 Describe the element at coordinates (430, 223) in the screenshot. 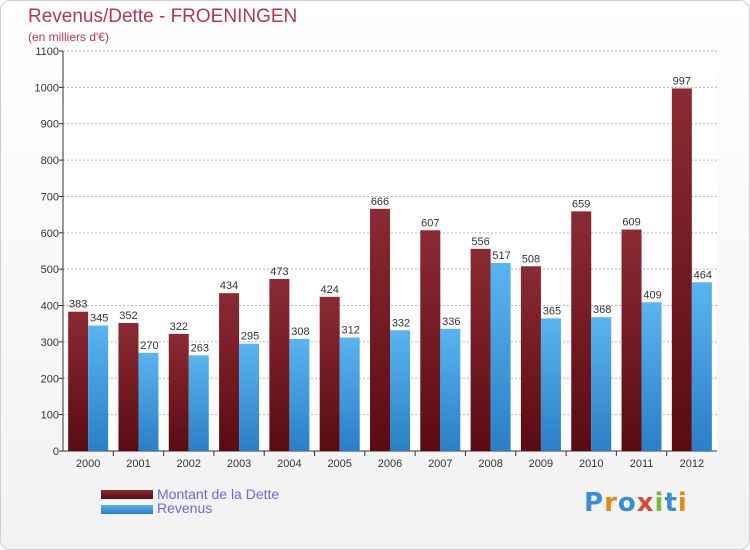

I see `data-label-dette-2007: 607` at that location.